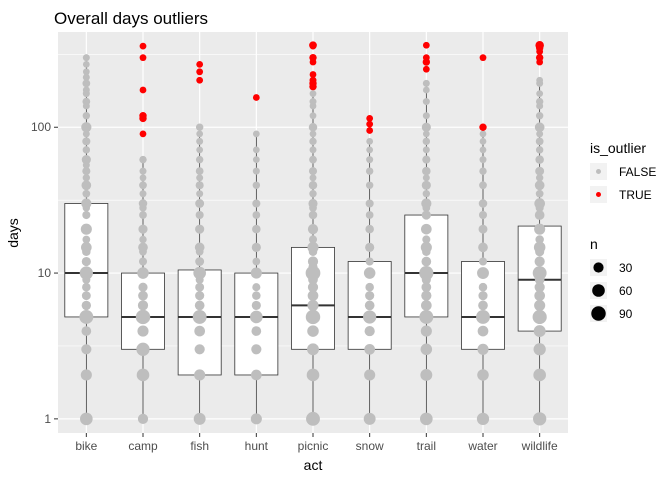 The width and height of the screenshot is (672, 480). I want to click on legend-n: n 30 60 90, so click(611, 279).